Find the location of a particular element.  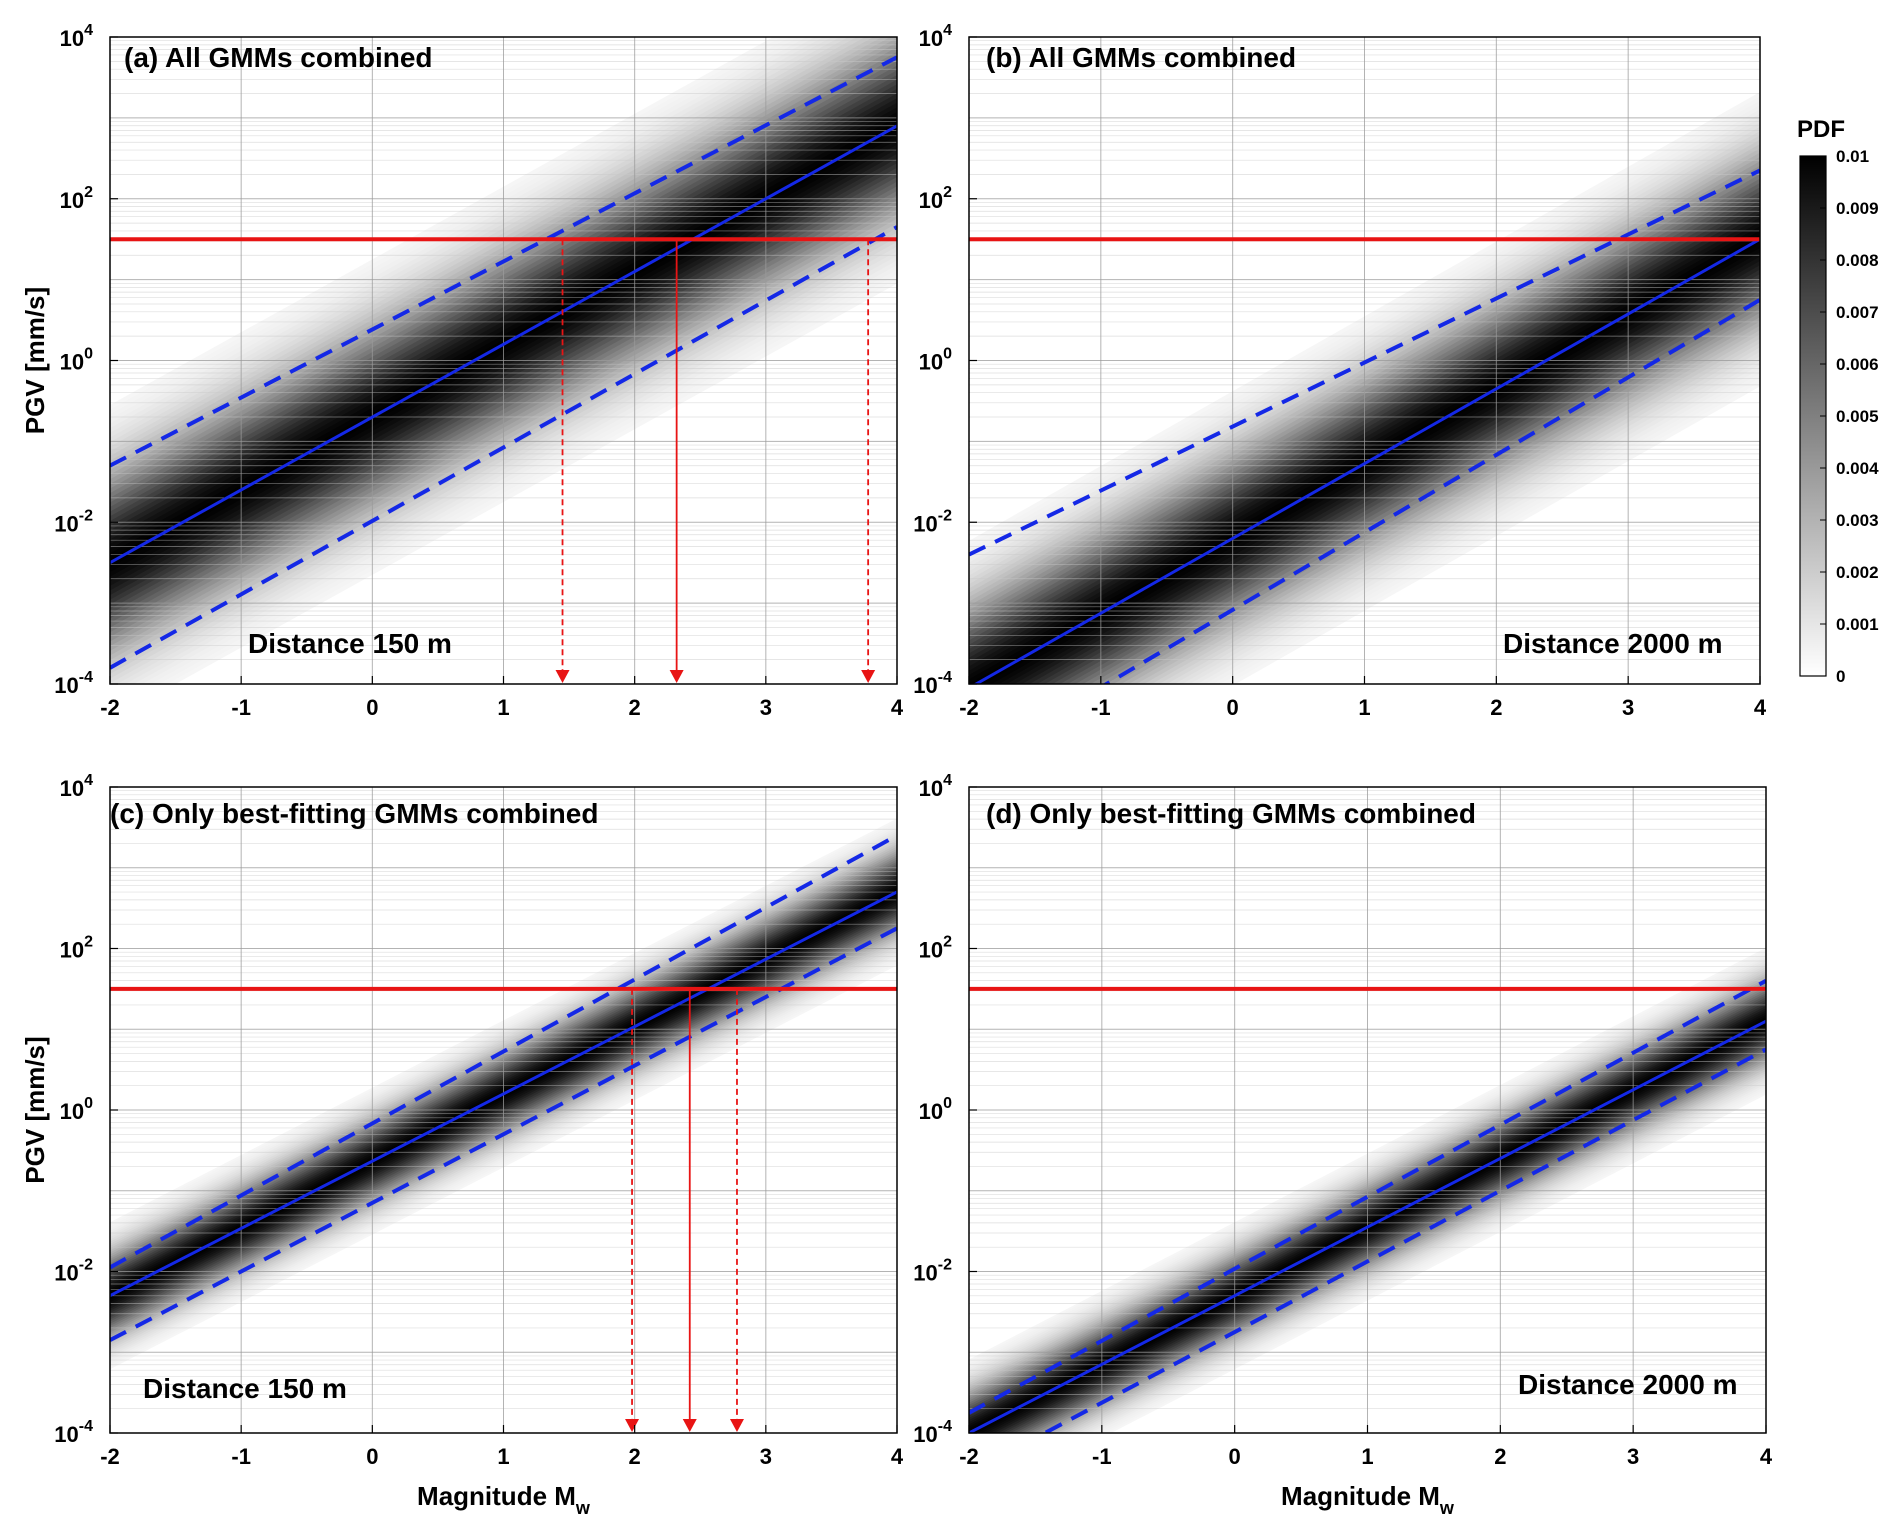

colorbar-tick-label: 0.01 is located at coordinates (1852, 156).